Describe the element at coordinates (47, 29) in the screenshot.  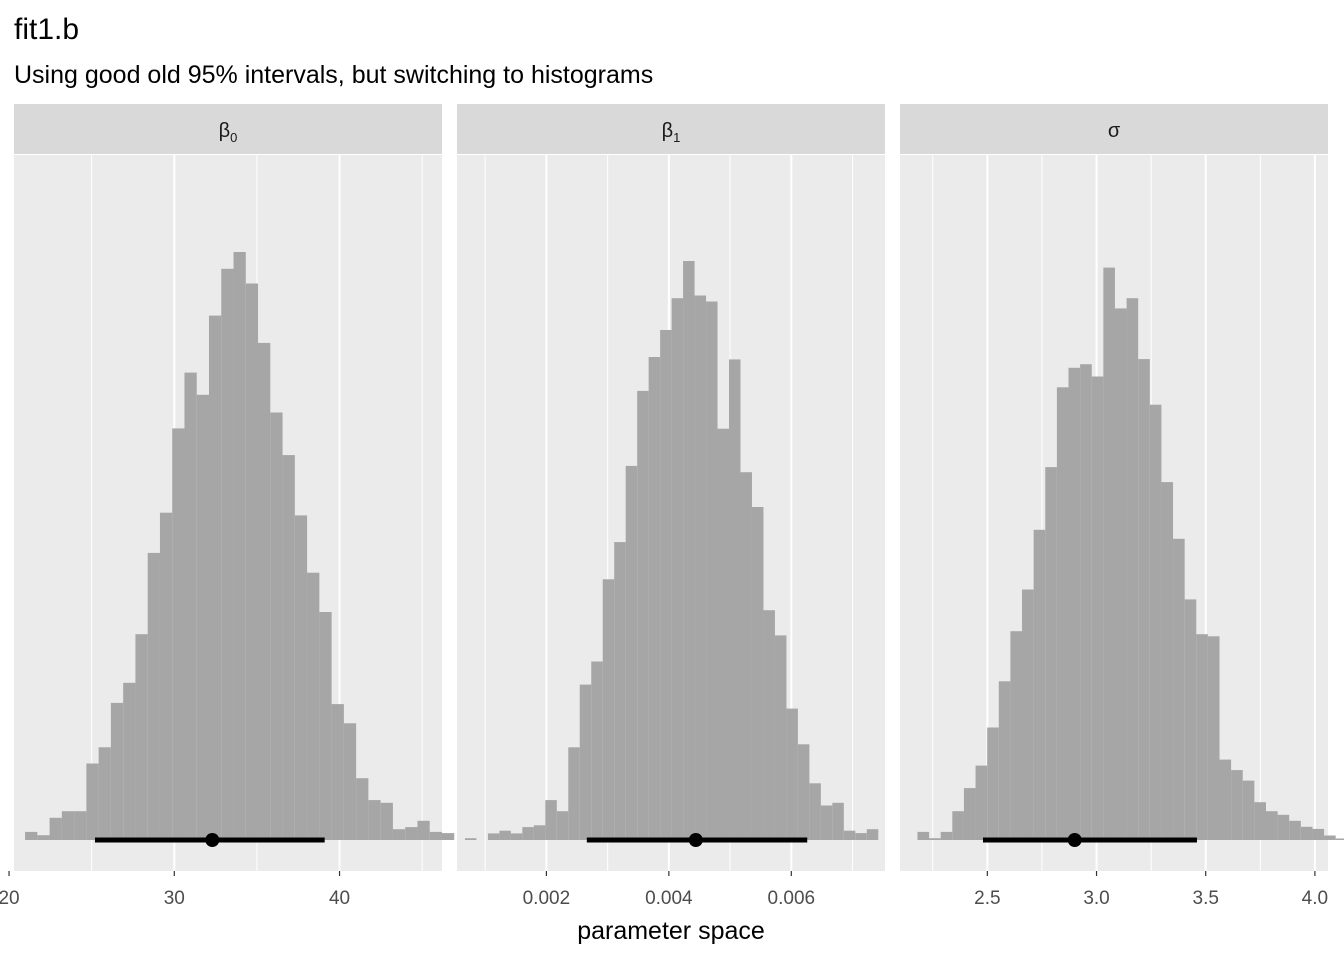
I see `chart-title: fit1.b` at that location.